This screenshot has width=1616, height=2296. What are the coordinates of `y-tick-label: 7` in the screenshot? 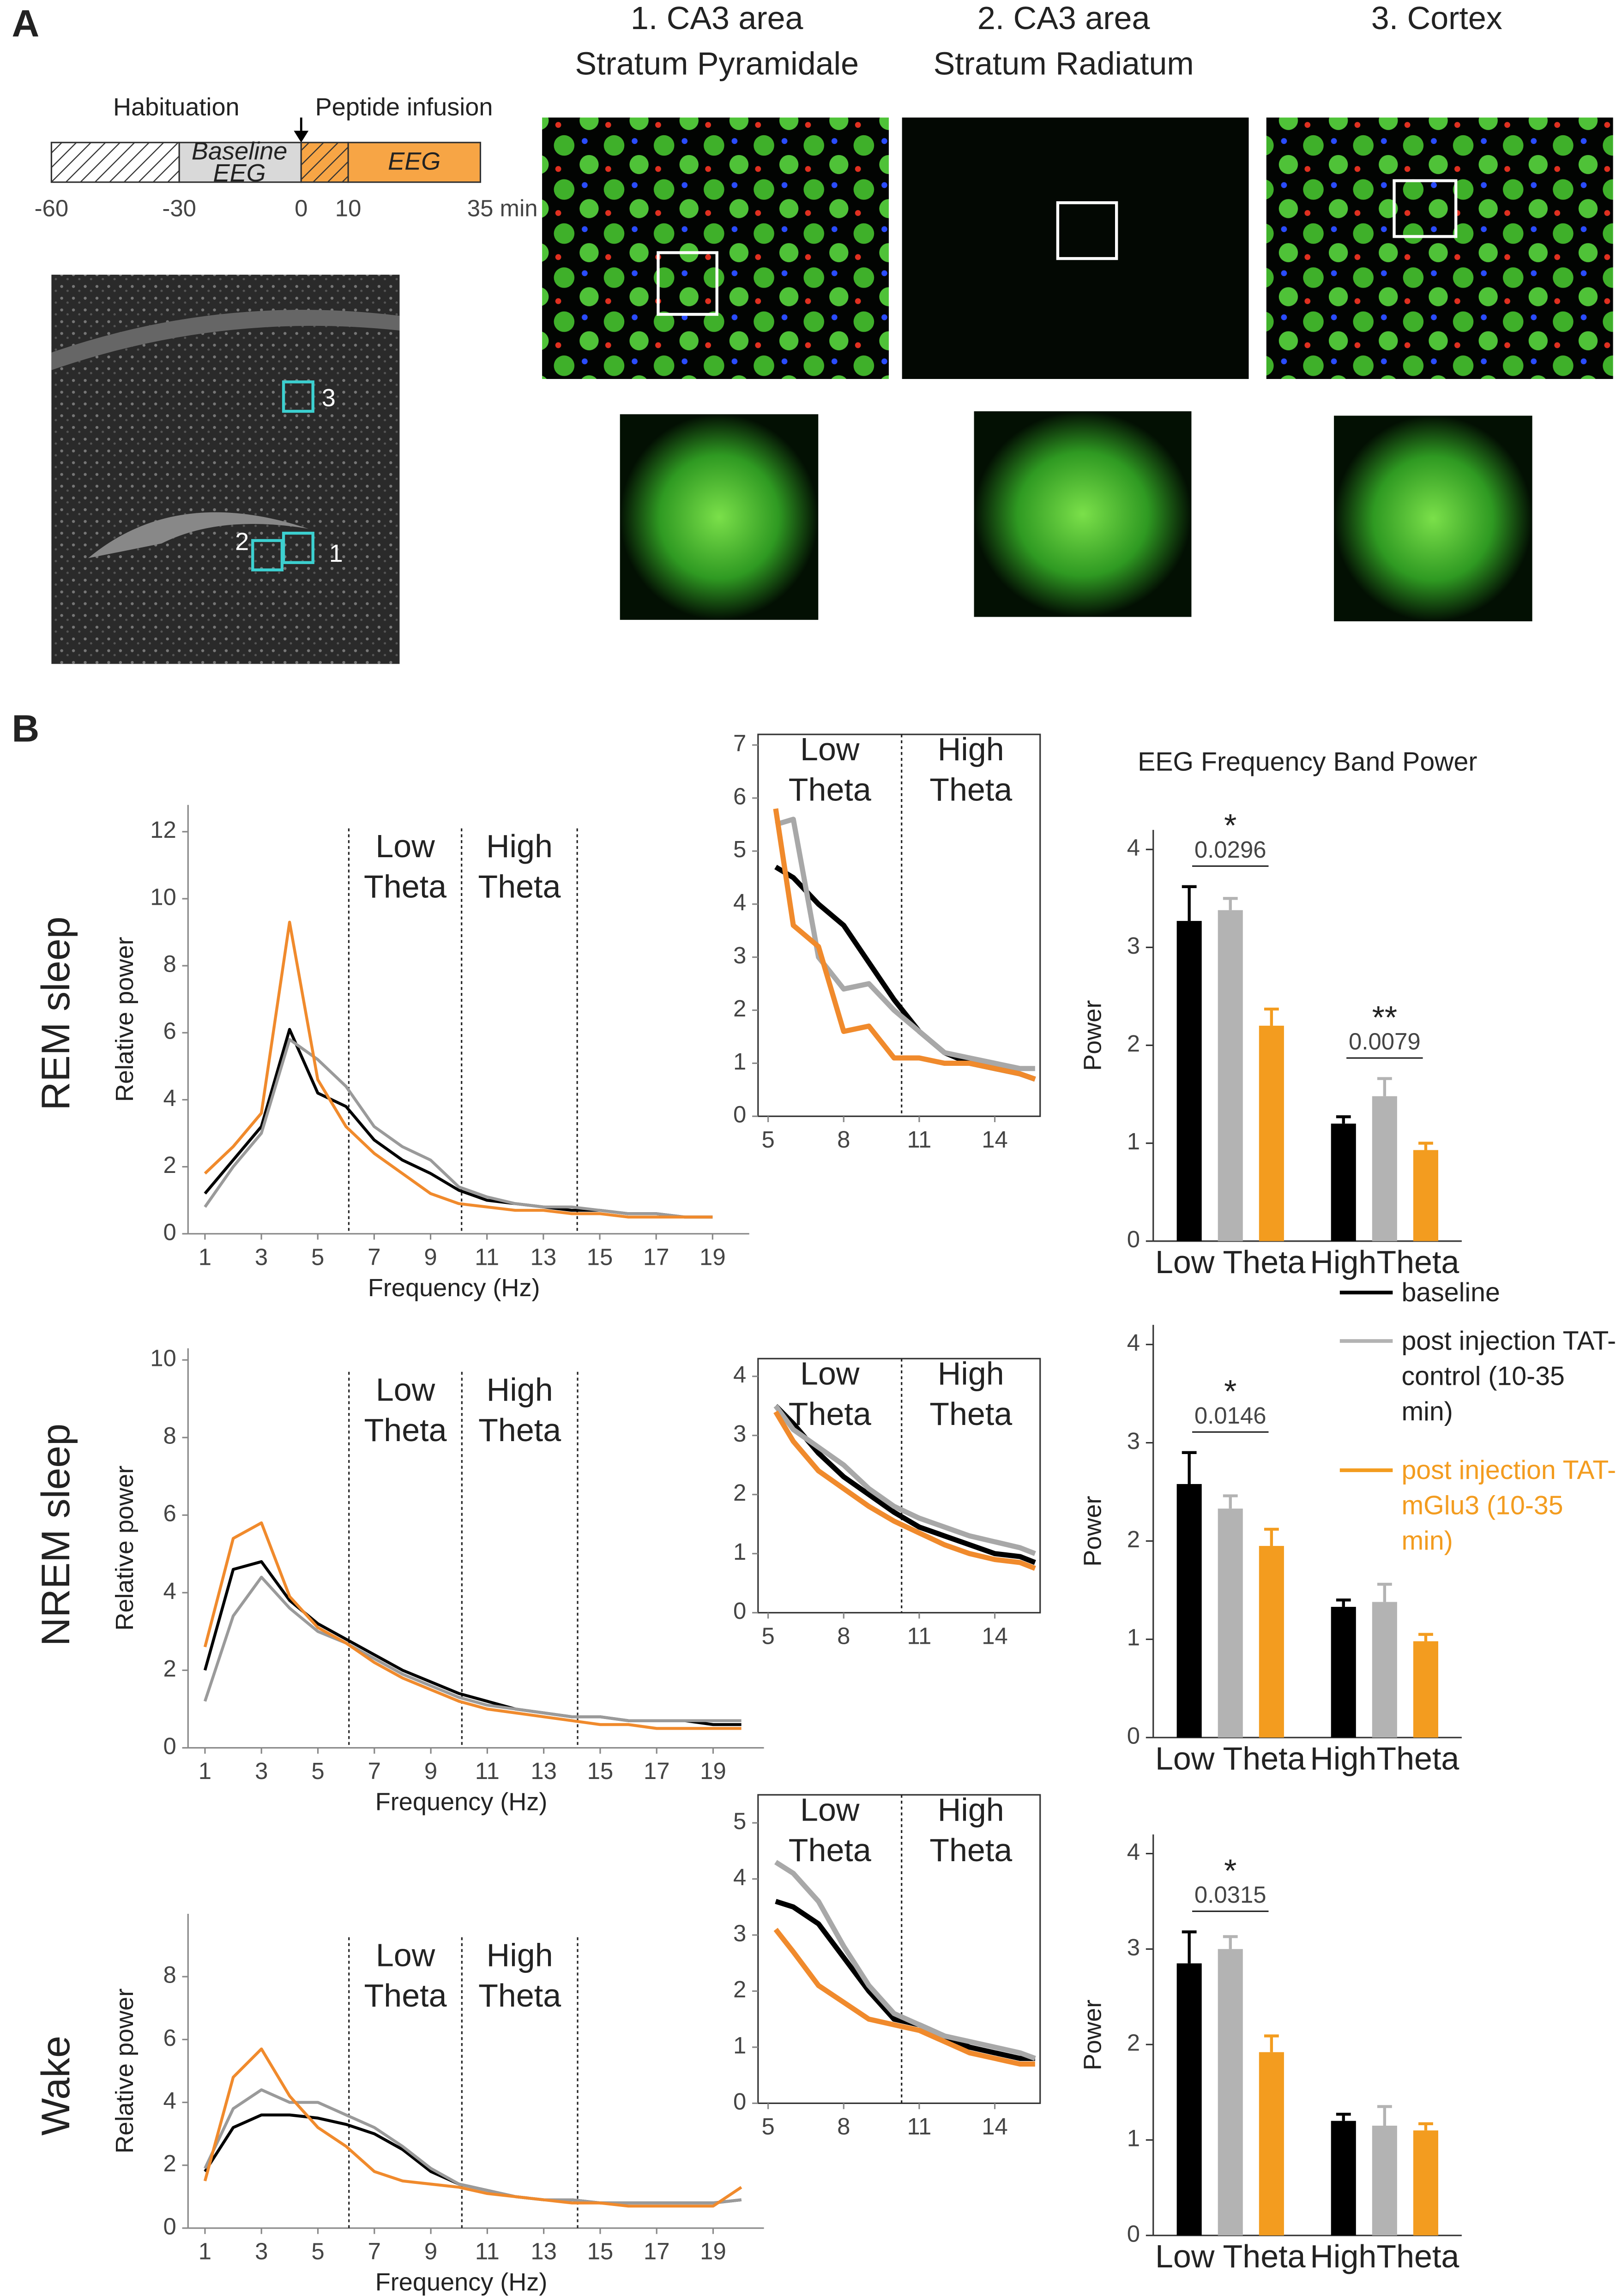 It's located at (739, 743).